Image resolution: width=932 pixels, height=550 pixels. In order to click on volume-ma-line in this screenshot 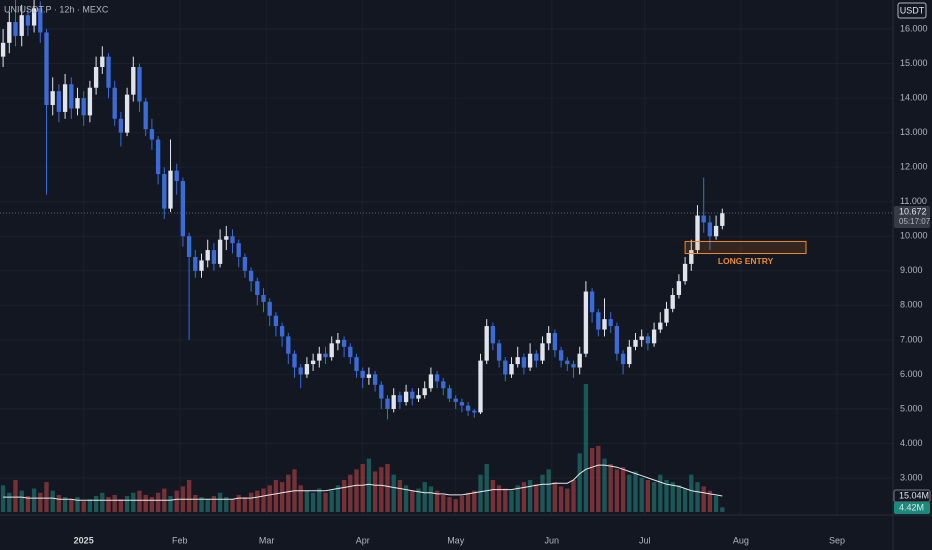, I will do `click(363, 482)`.